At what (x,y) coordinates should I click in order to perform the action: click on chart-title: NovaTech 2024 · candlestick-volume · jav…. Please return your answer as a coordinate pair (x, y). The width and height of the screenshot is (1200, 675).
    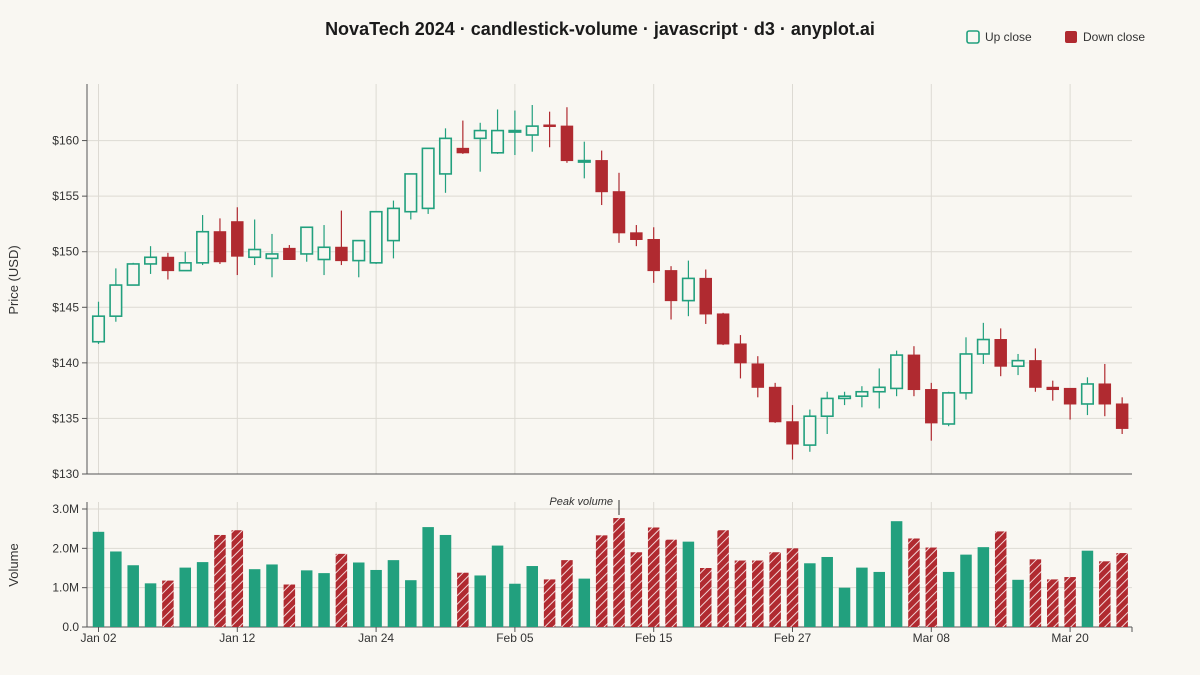
    Looking at the image, I should click on (600, 29).